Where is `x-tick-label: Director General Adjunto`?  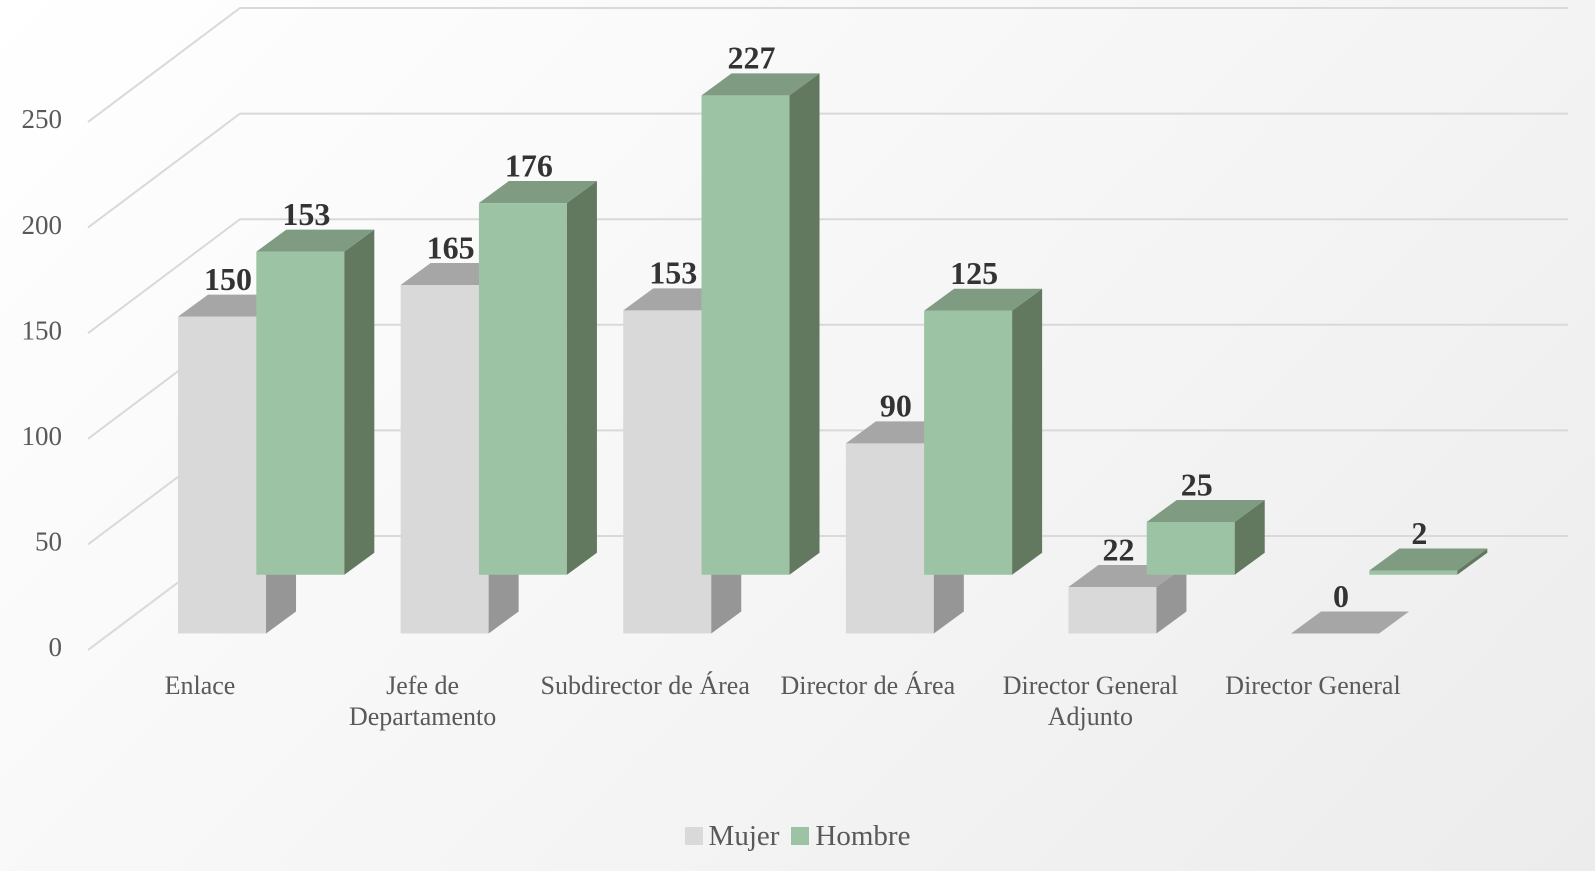
x-tick-label: Director General Adjunto is located at coordinates (1090, 701).